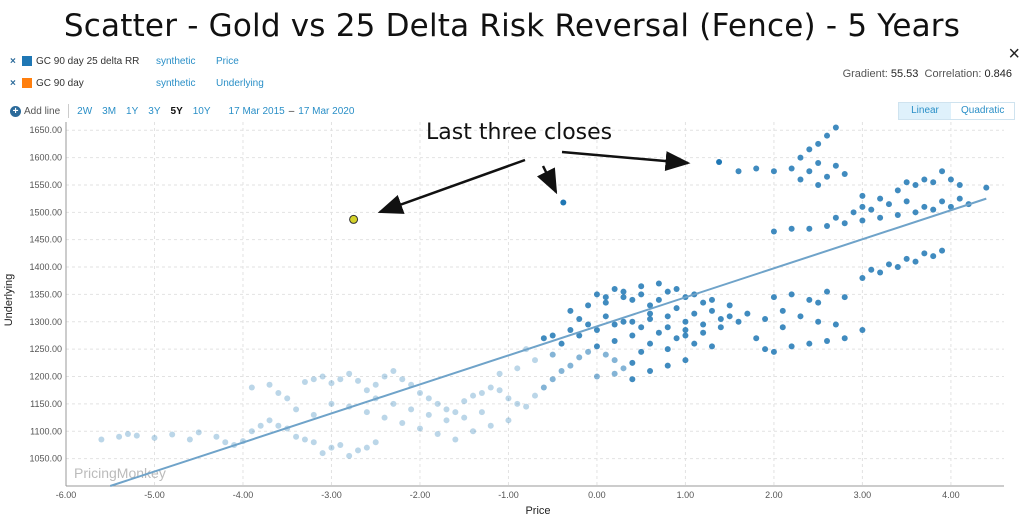  I want to click on series-field-link: Underlying, so click(240, 83).